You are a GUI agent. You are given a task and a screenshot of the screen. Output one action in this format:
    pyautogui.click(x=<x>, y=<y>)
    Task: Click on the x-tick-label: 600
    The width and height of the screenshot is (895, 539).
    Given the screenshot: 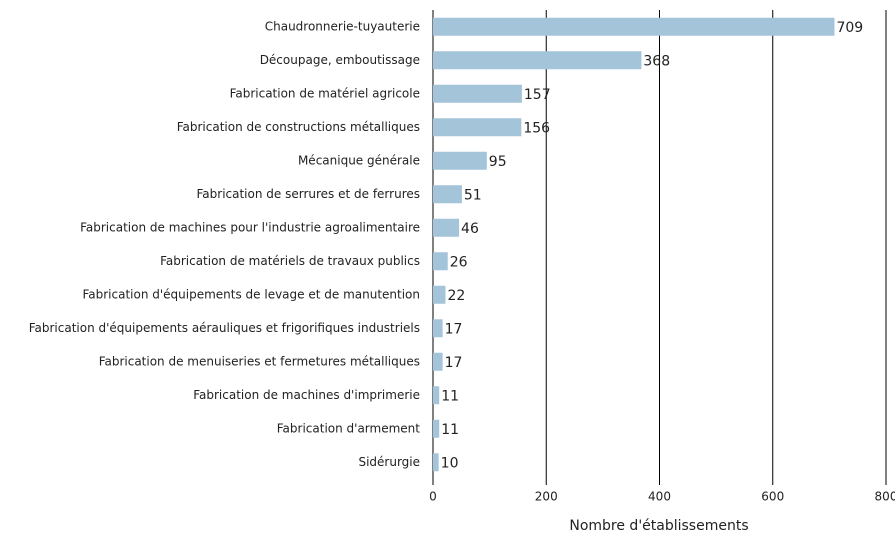 What is the action you would take?
    pyautogui.click(x=772, y=497)
    